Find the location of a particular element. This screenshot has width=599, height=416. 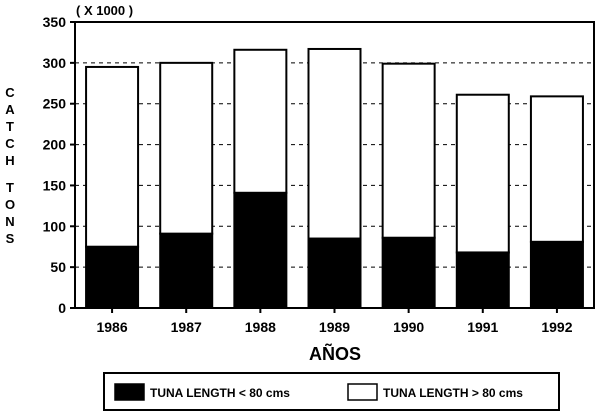

bar-segment-large-tuna-1988 is located at coordinates (260, 121).